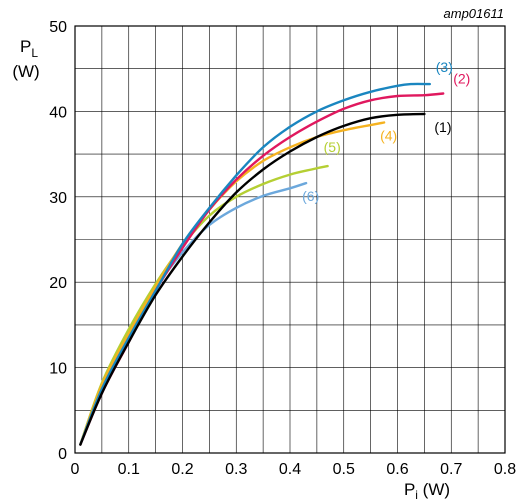 This screenshot has width=520, height=504. I want to click on x-axis-title: Pi (W), so click(427, 491).